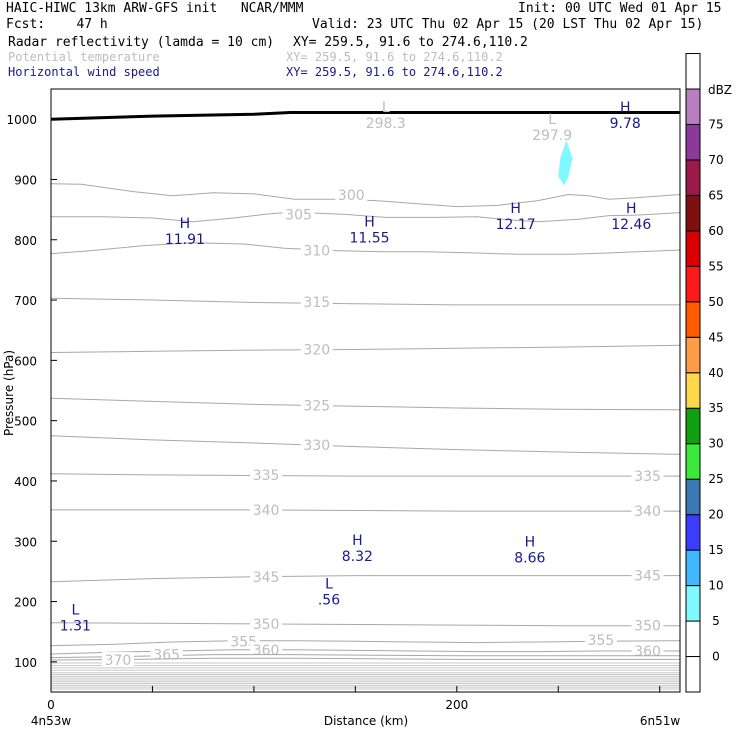 This screenshot has width=740, height=740. I want to click on colorbar-label: 60, so click(715, 231).